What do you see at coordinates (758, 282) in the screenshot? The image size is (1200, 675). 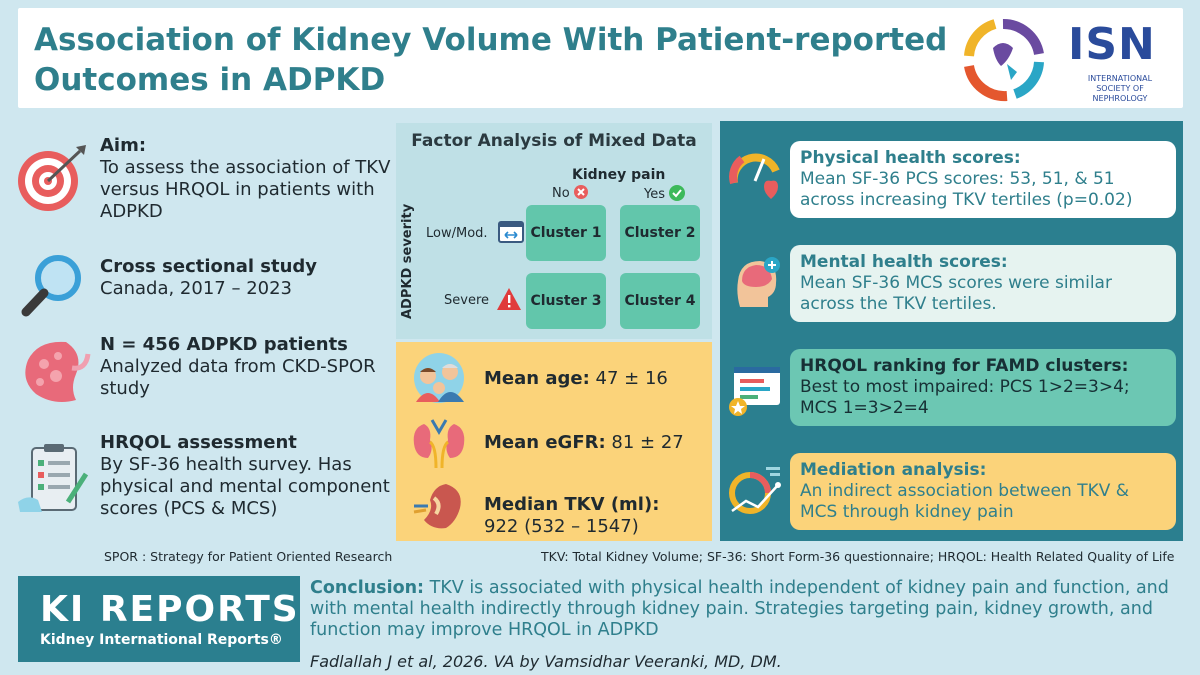 I see `brain-head-icon` at bounding box center [758, 282].